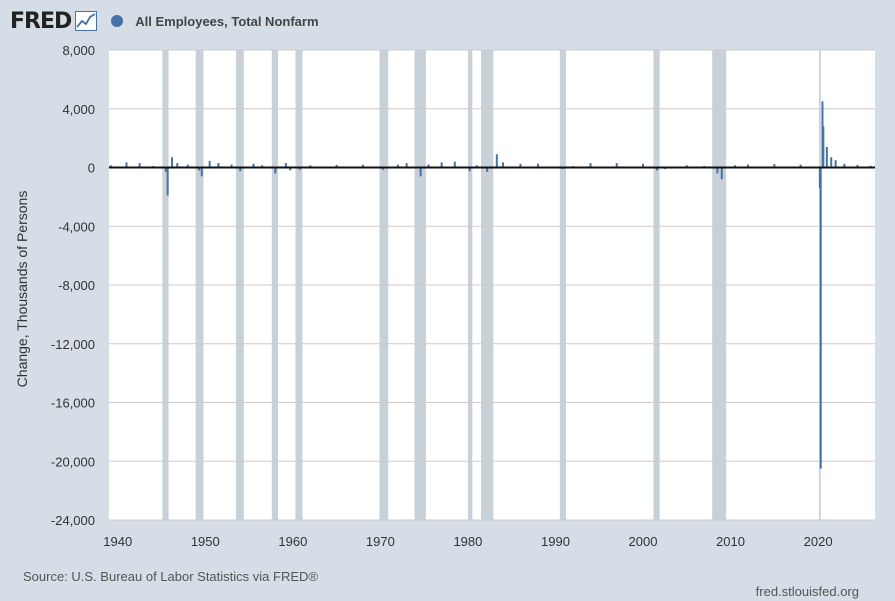 The image size is (895, 601). I want to click on x-tick-label: 1940, so click(117, 541).